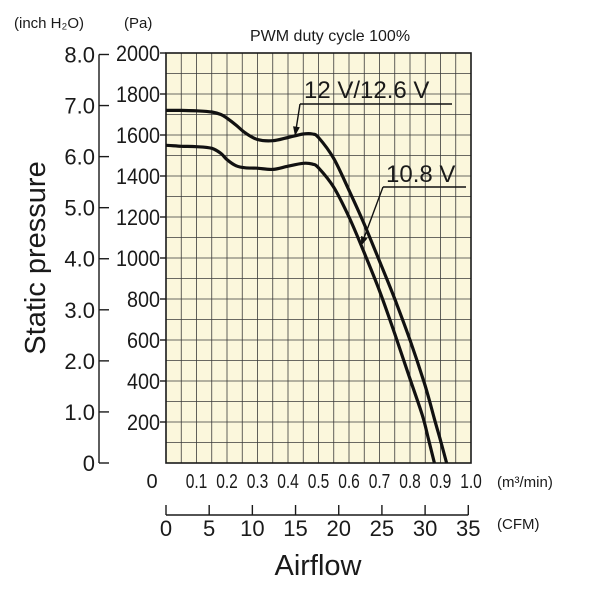 The image size is (593, 590). Describe the element at coordinates (318, 566) in the screenshot. I see `x-axis-label: Airflow` at that location.